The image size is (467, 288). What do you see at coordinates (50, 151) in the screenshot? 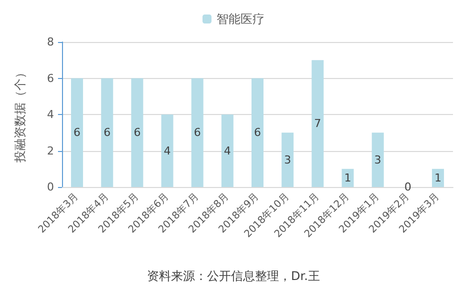
I see `y-tick-label: 2` at bounding box center [50, 151].